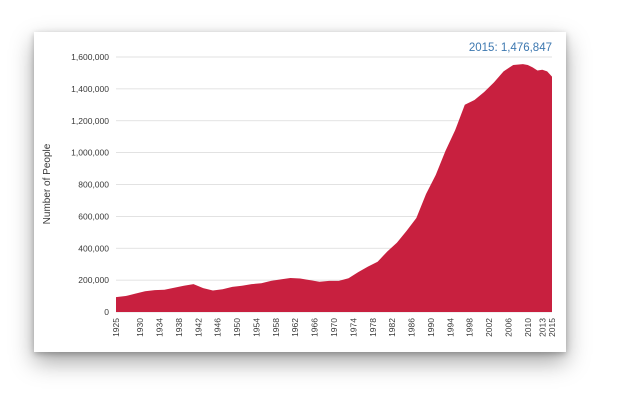  I want to click on x-tick-label: 1990, so click(431, 327).